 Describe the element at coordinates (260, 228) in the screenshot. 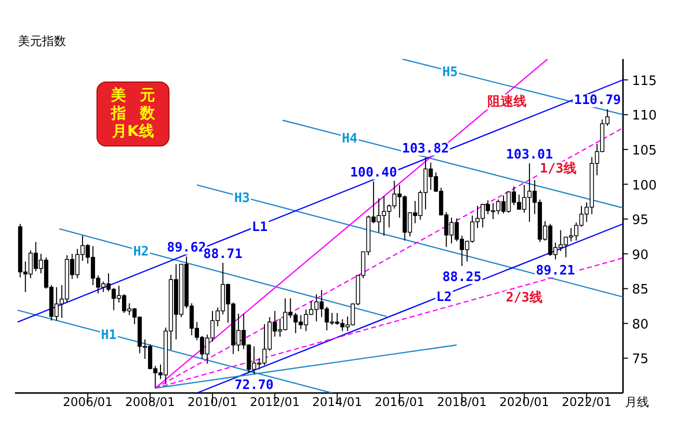

I see `series-label: L1` at that location.